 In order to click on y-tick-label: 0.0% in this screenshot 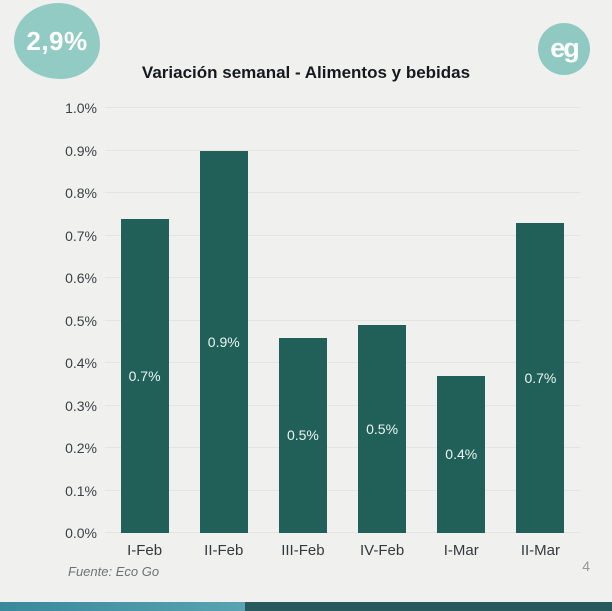, I will do `click(81, 533)`.